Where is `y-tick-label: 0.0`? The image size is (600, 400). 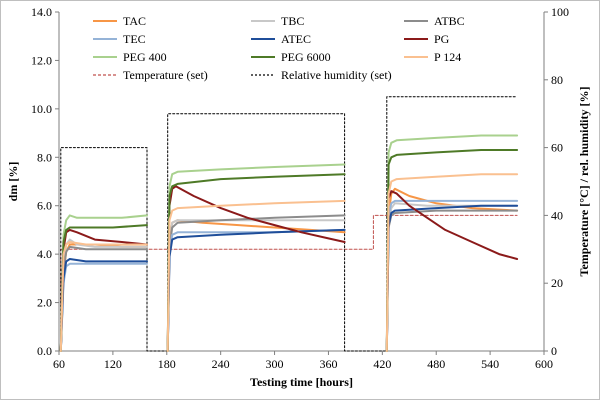 y-tick-label: 0.0 is located at coordinates (44, 351).